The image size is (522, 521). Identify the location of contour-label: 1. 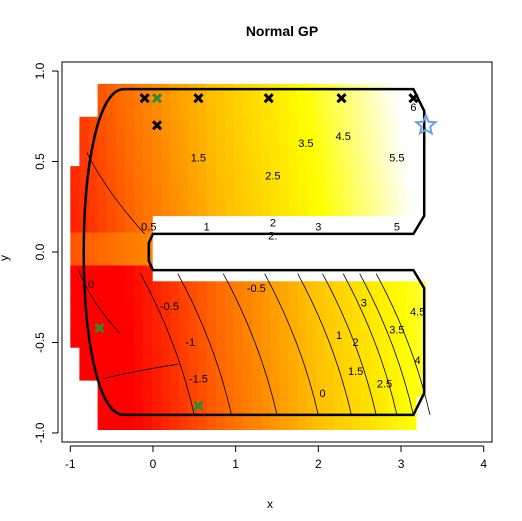
(207, 227).